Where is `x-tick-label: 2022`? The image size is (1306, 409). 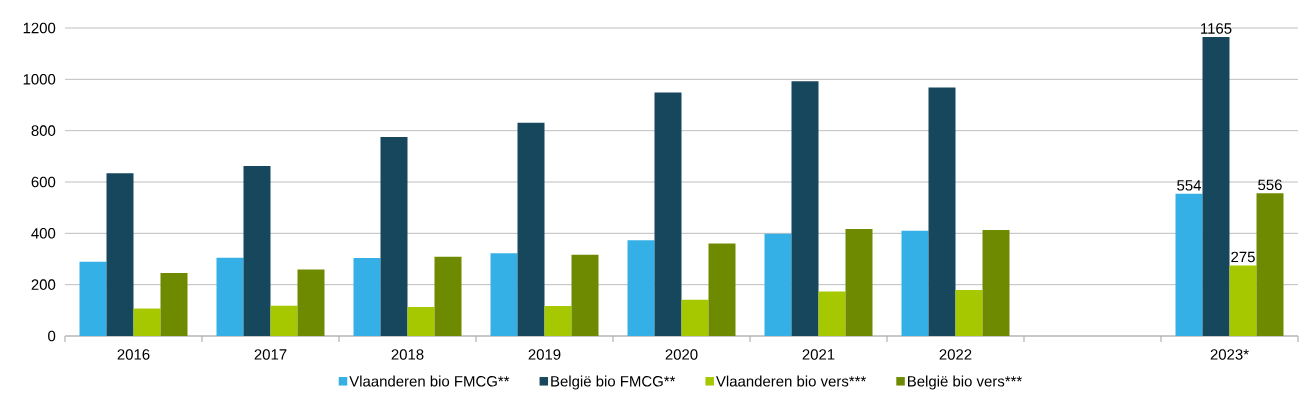
x-tick-label: 2022 is located at coordinates (955, 354).